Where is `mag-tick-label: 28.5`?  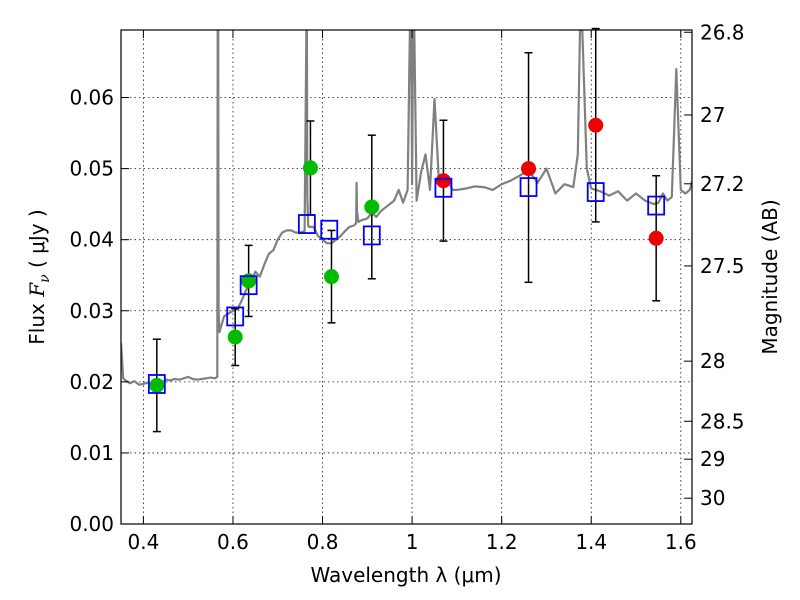
mag-tick-label: 28.5 is located at coordinates (722, 421).